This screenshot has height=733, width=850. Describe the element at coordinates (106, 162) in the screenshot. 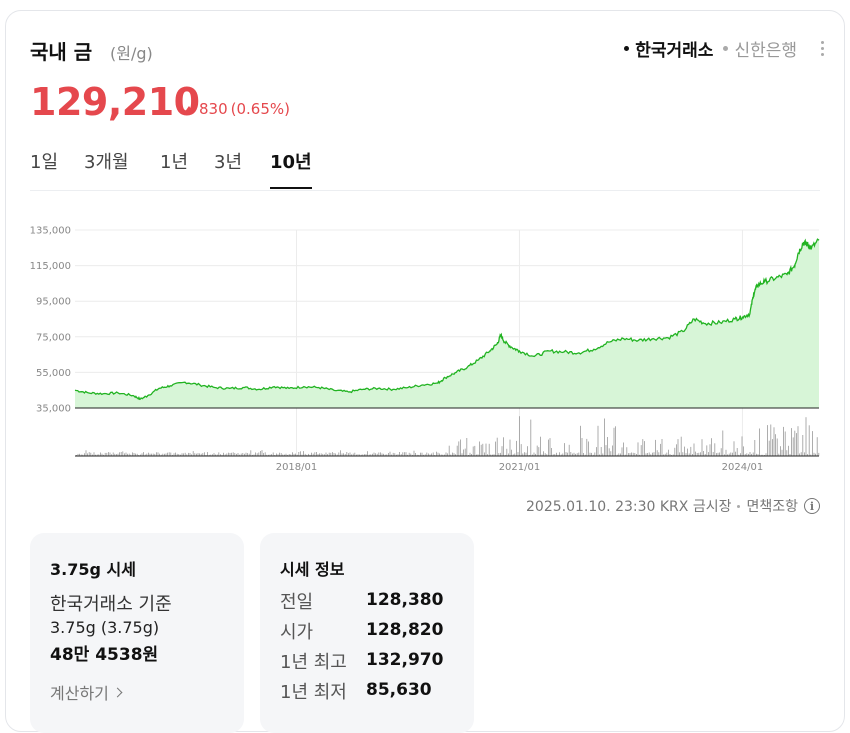

I see `tab-3m: 3개월` at that location.